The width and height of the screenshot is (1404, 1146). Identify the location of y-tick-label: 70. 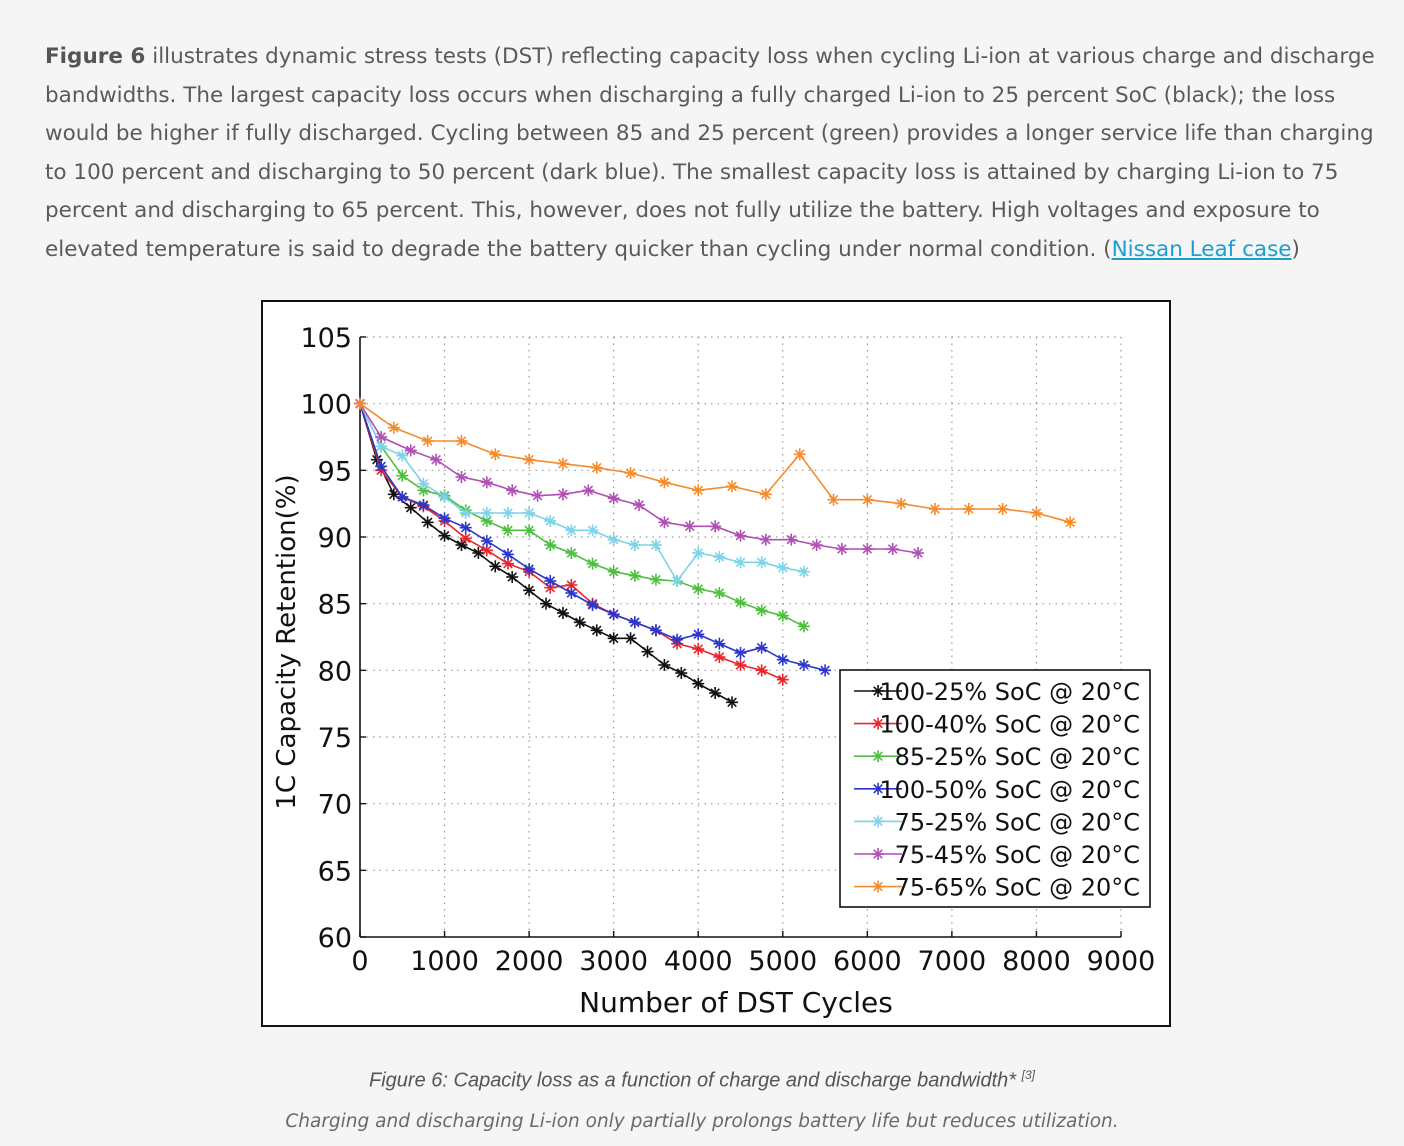
(335, 805).